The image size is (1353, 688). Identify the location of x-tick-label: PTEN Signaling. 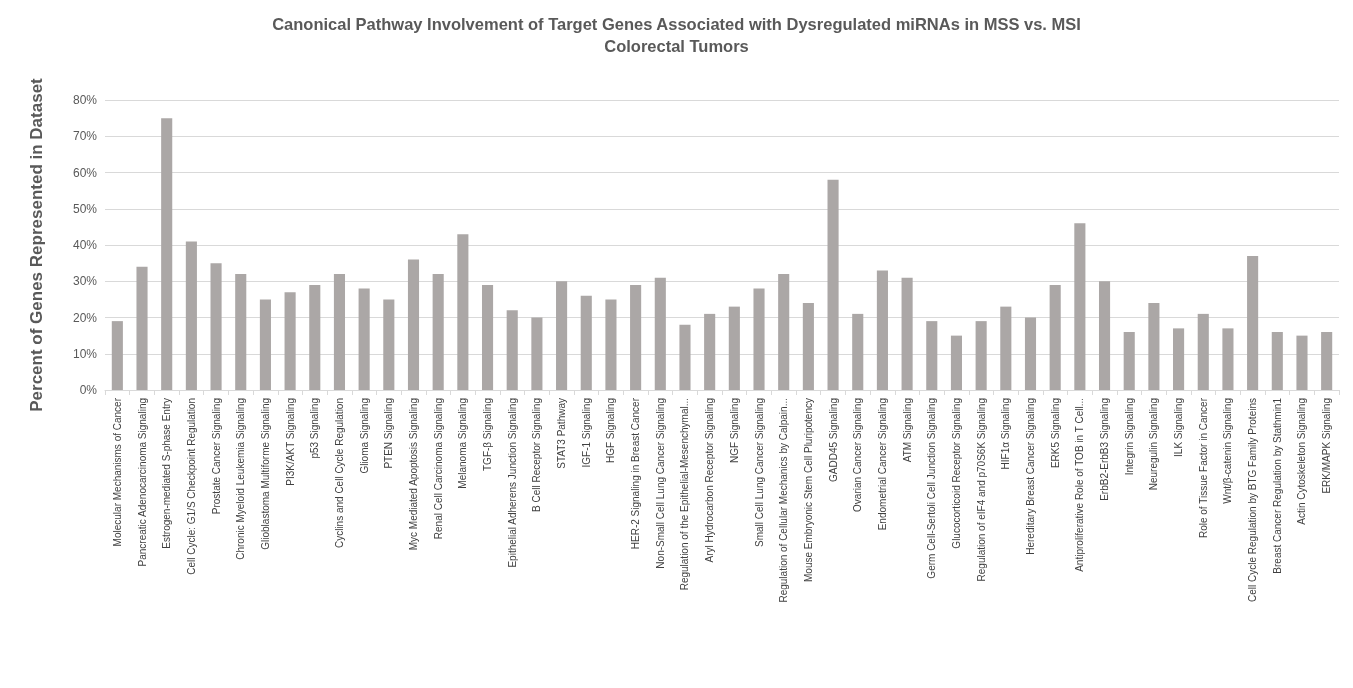
(389, 433).